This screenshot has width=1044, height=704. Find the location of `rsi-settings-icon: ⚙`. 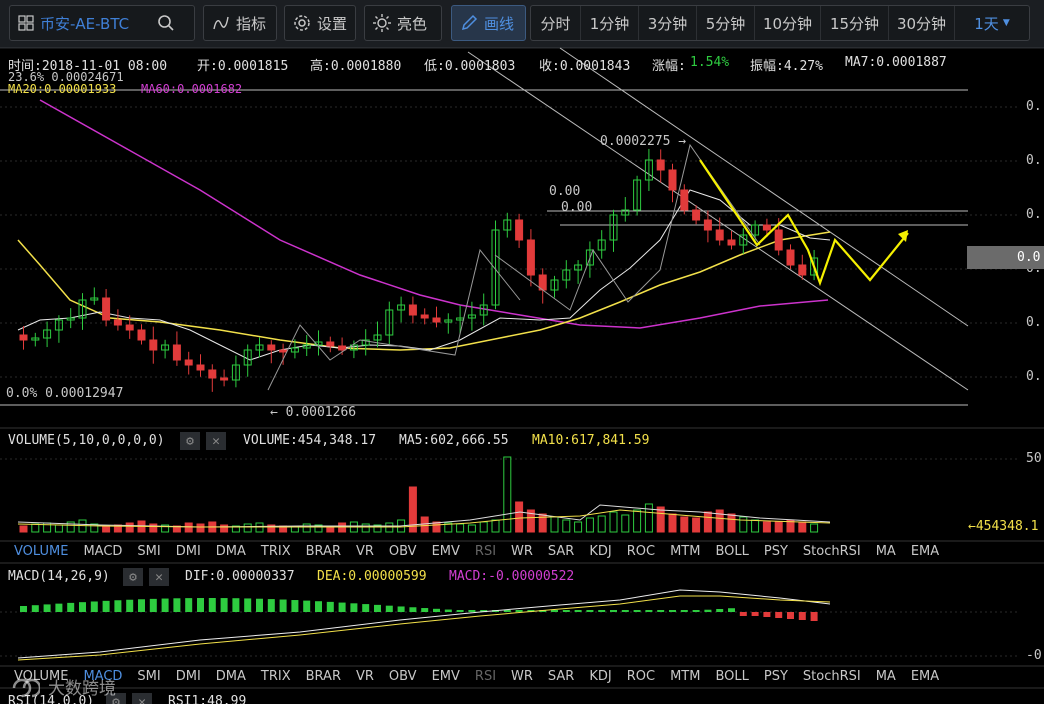

rsi-settings-icon: ⚙ is located at coordinates (116, 698).